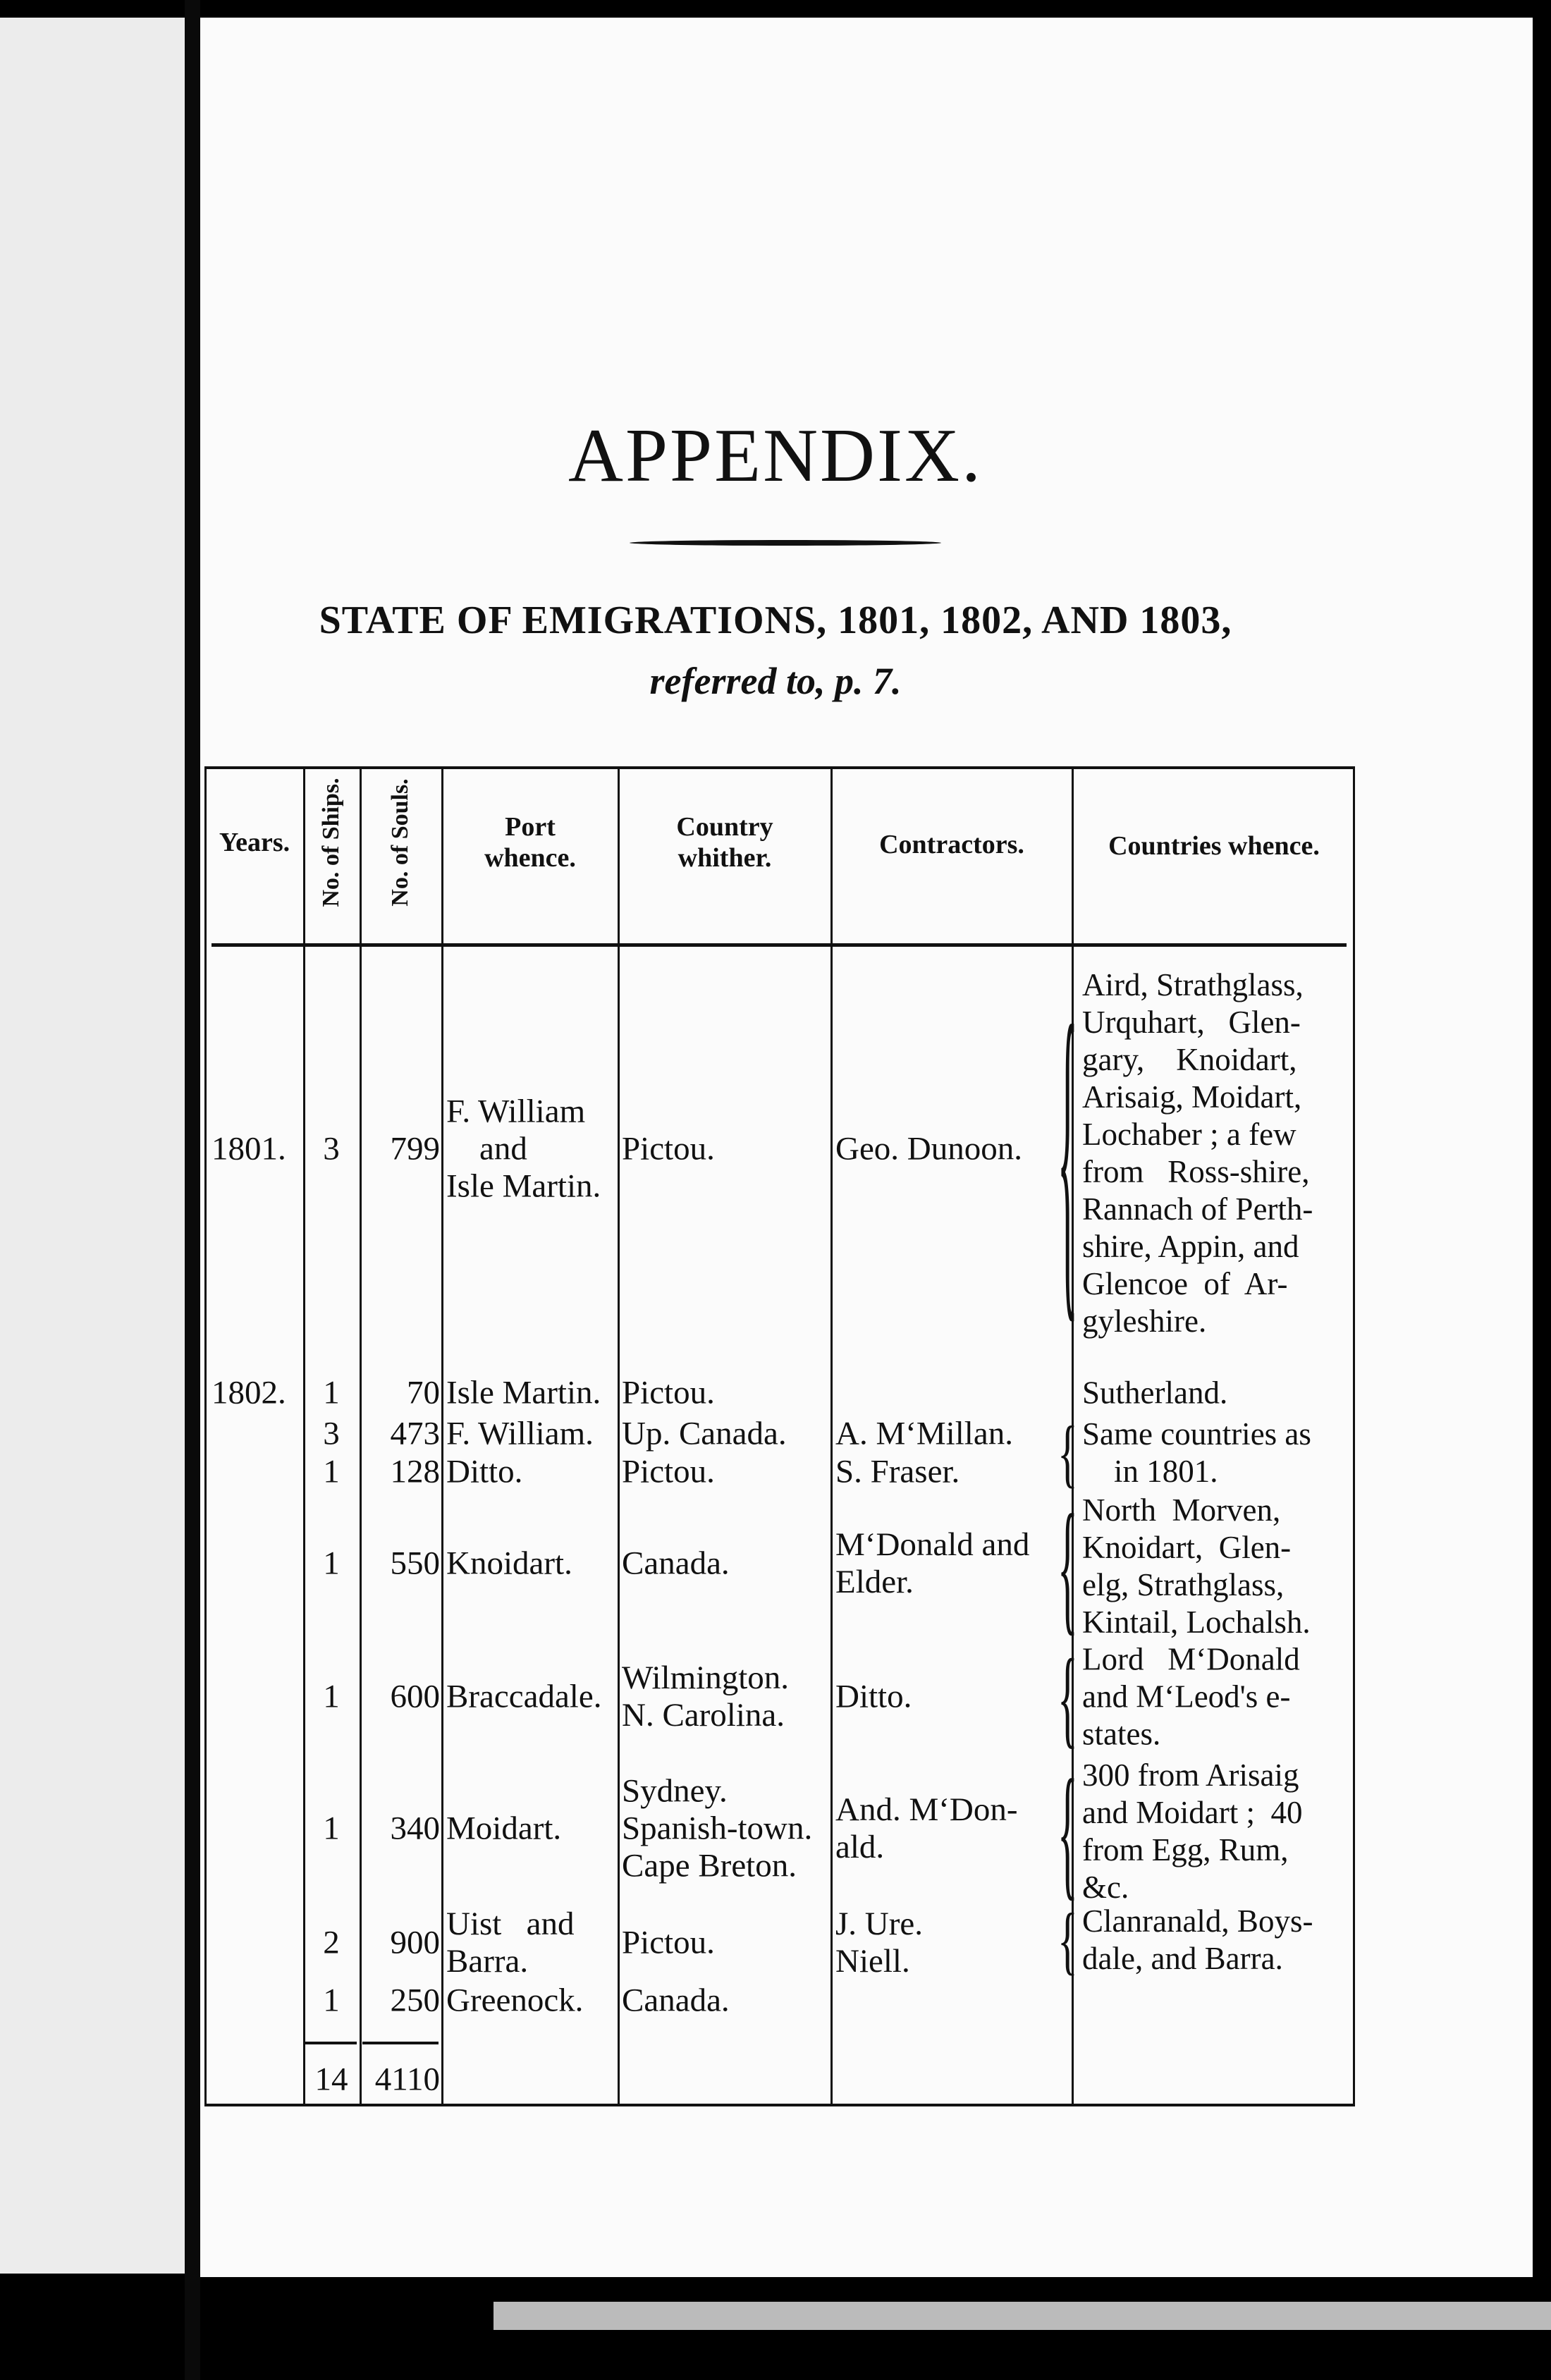 This screenshot has height=2380, width=1551. Describe the element at coordinates (510, 1943) in the screenshot. I see `cell-port: Uist and Barra.` at that location.